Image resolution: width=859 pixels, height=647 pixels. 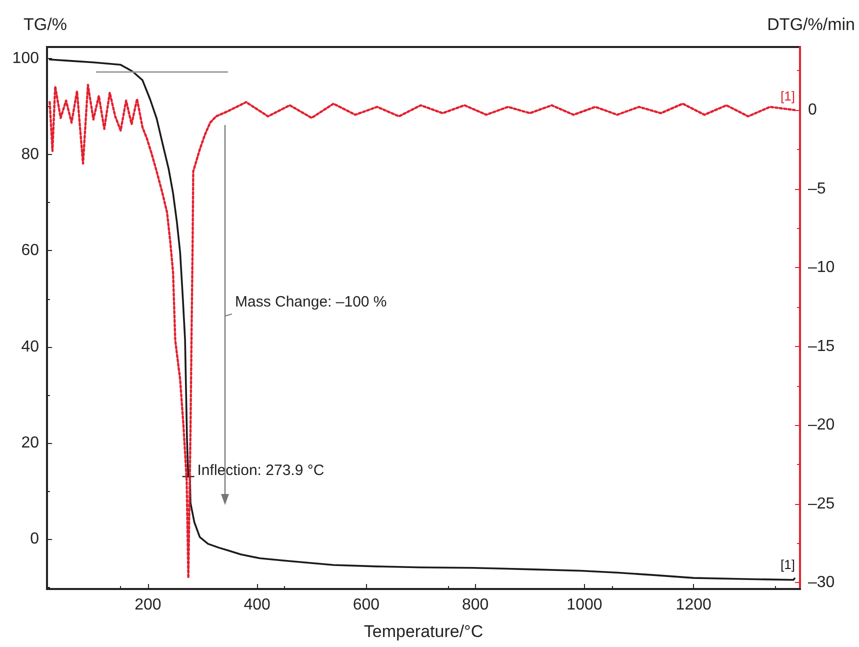 I want to click on annotation: Mass Change: –100 %, so click(x=311, y=302).